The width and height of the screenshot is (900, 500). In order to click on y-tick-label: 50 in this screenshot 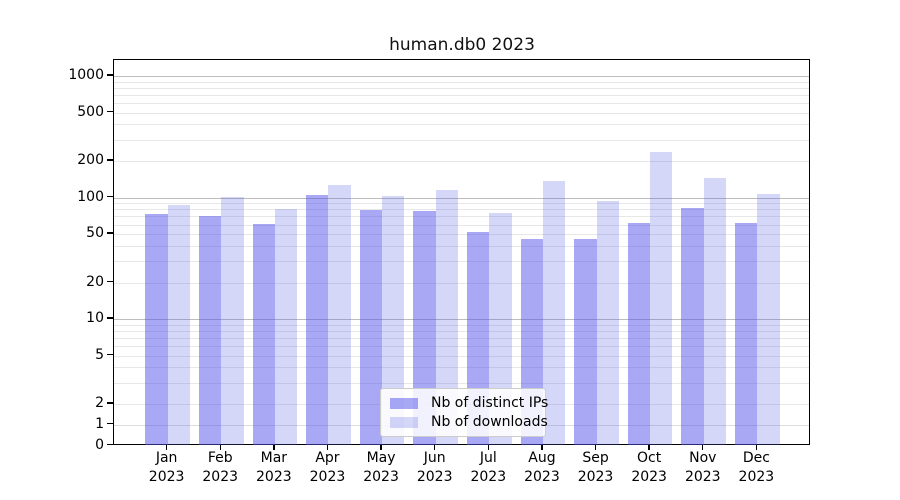, I will do `click(95, 233)`.